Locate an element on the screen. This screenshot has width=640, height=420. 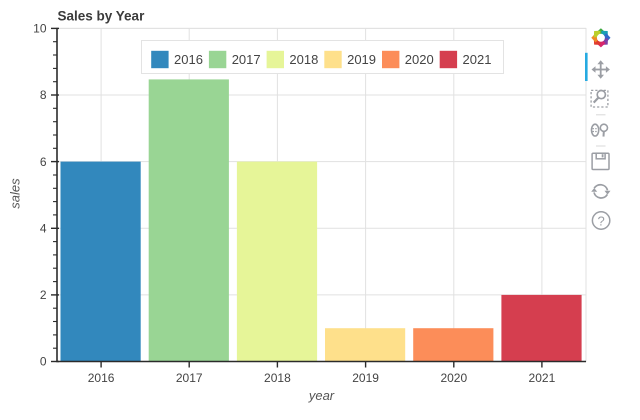
svg-text: 4 is located at coordinates (43, 229).